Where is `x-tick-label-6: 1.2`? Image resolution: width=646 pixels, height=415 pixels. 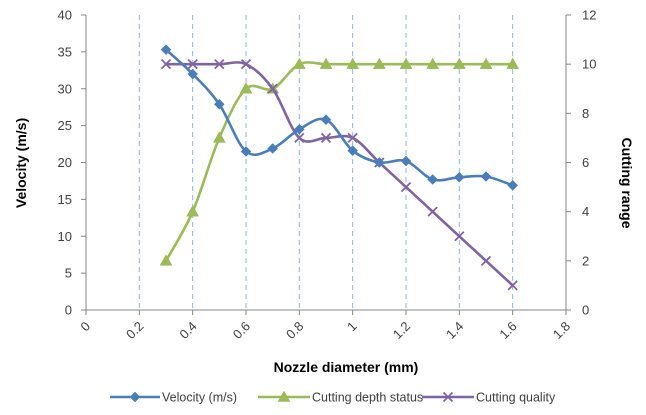
x-tick-label-6: 1.2 is located at coordinates (401, 330).